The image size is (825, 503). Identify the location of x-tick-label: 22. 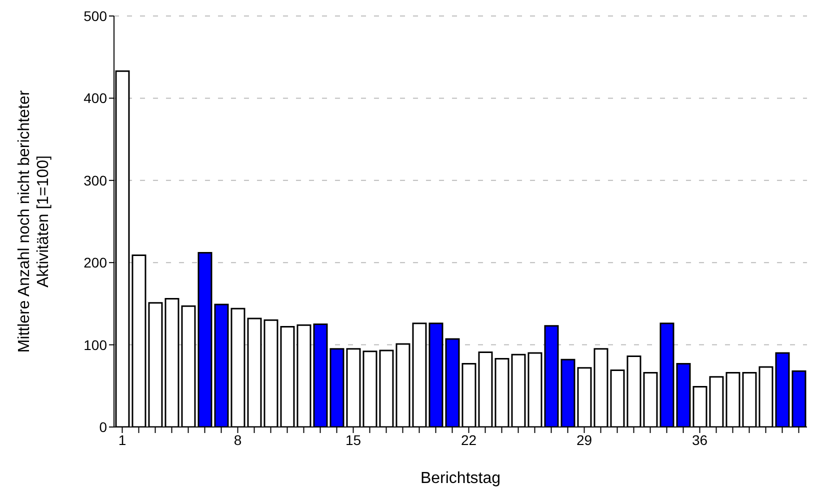
(468, 440).